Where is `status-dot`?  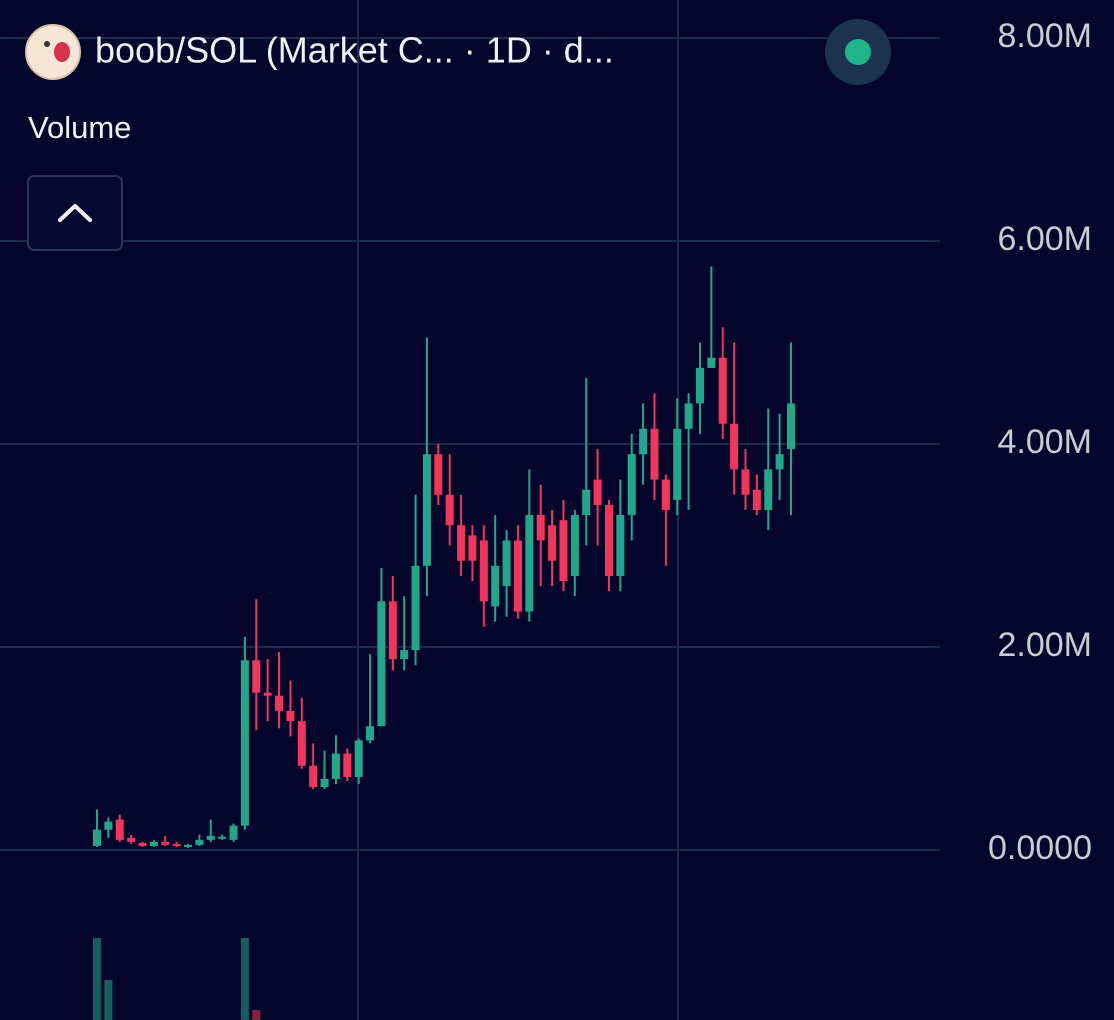
status-dot is located at coordinates (858, 52).